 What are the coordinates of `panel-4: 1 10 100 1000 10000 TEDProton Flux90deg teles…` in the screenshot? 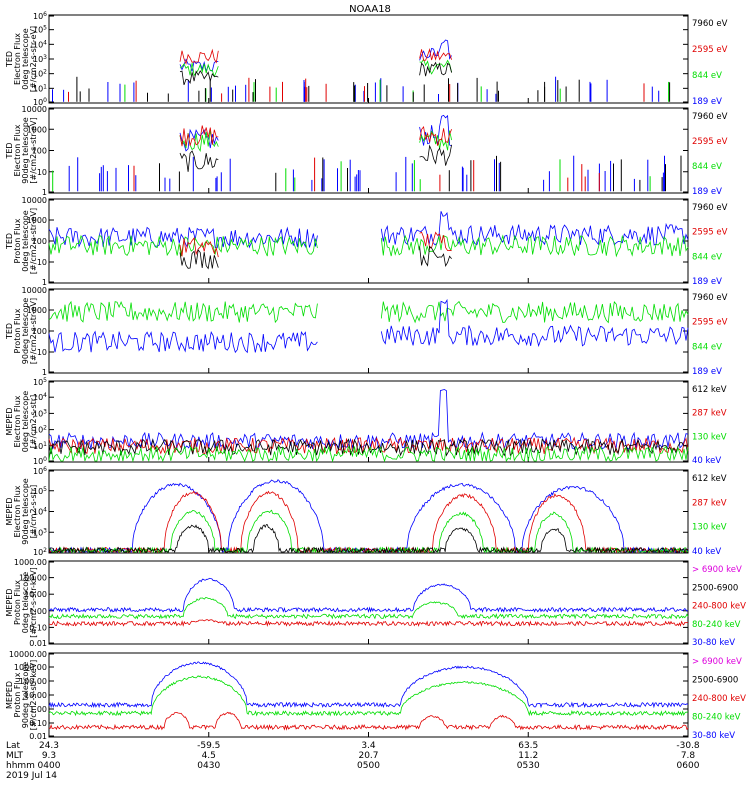 It's located at (366, 331).